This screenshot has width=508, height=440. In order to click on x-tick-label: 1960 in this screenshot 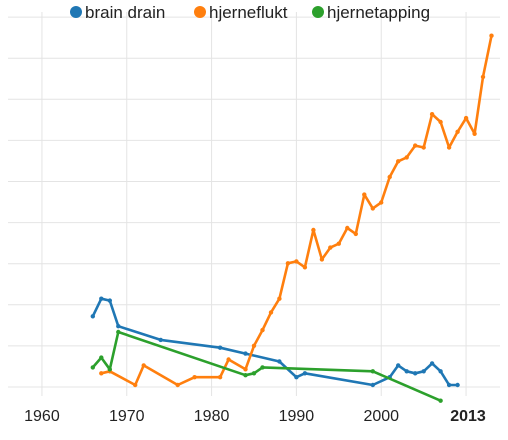, I will do `click(42, 416)`.